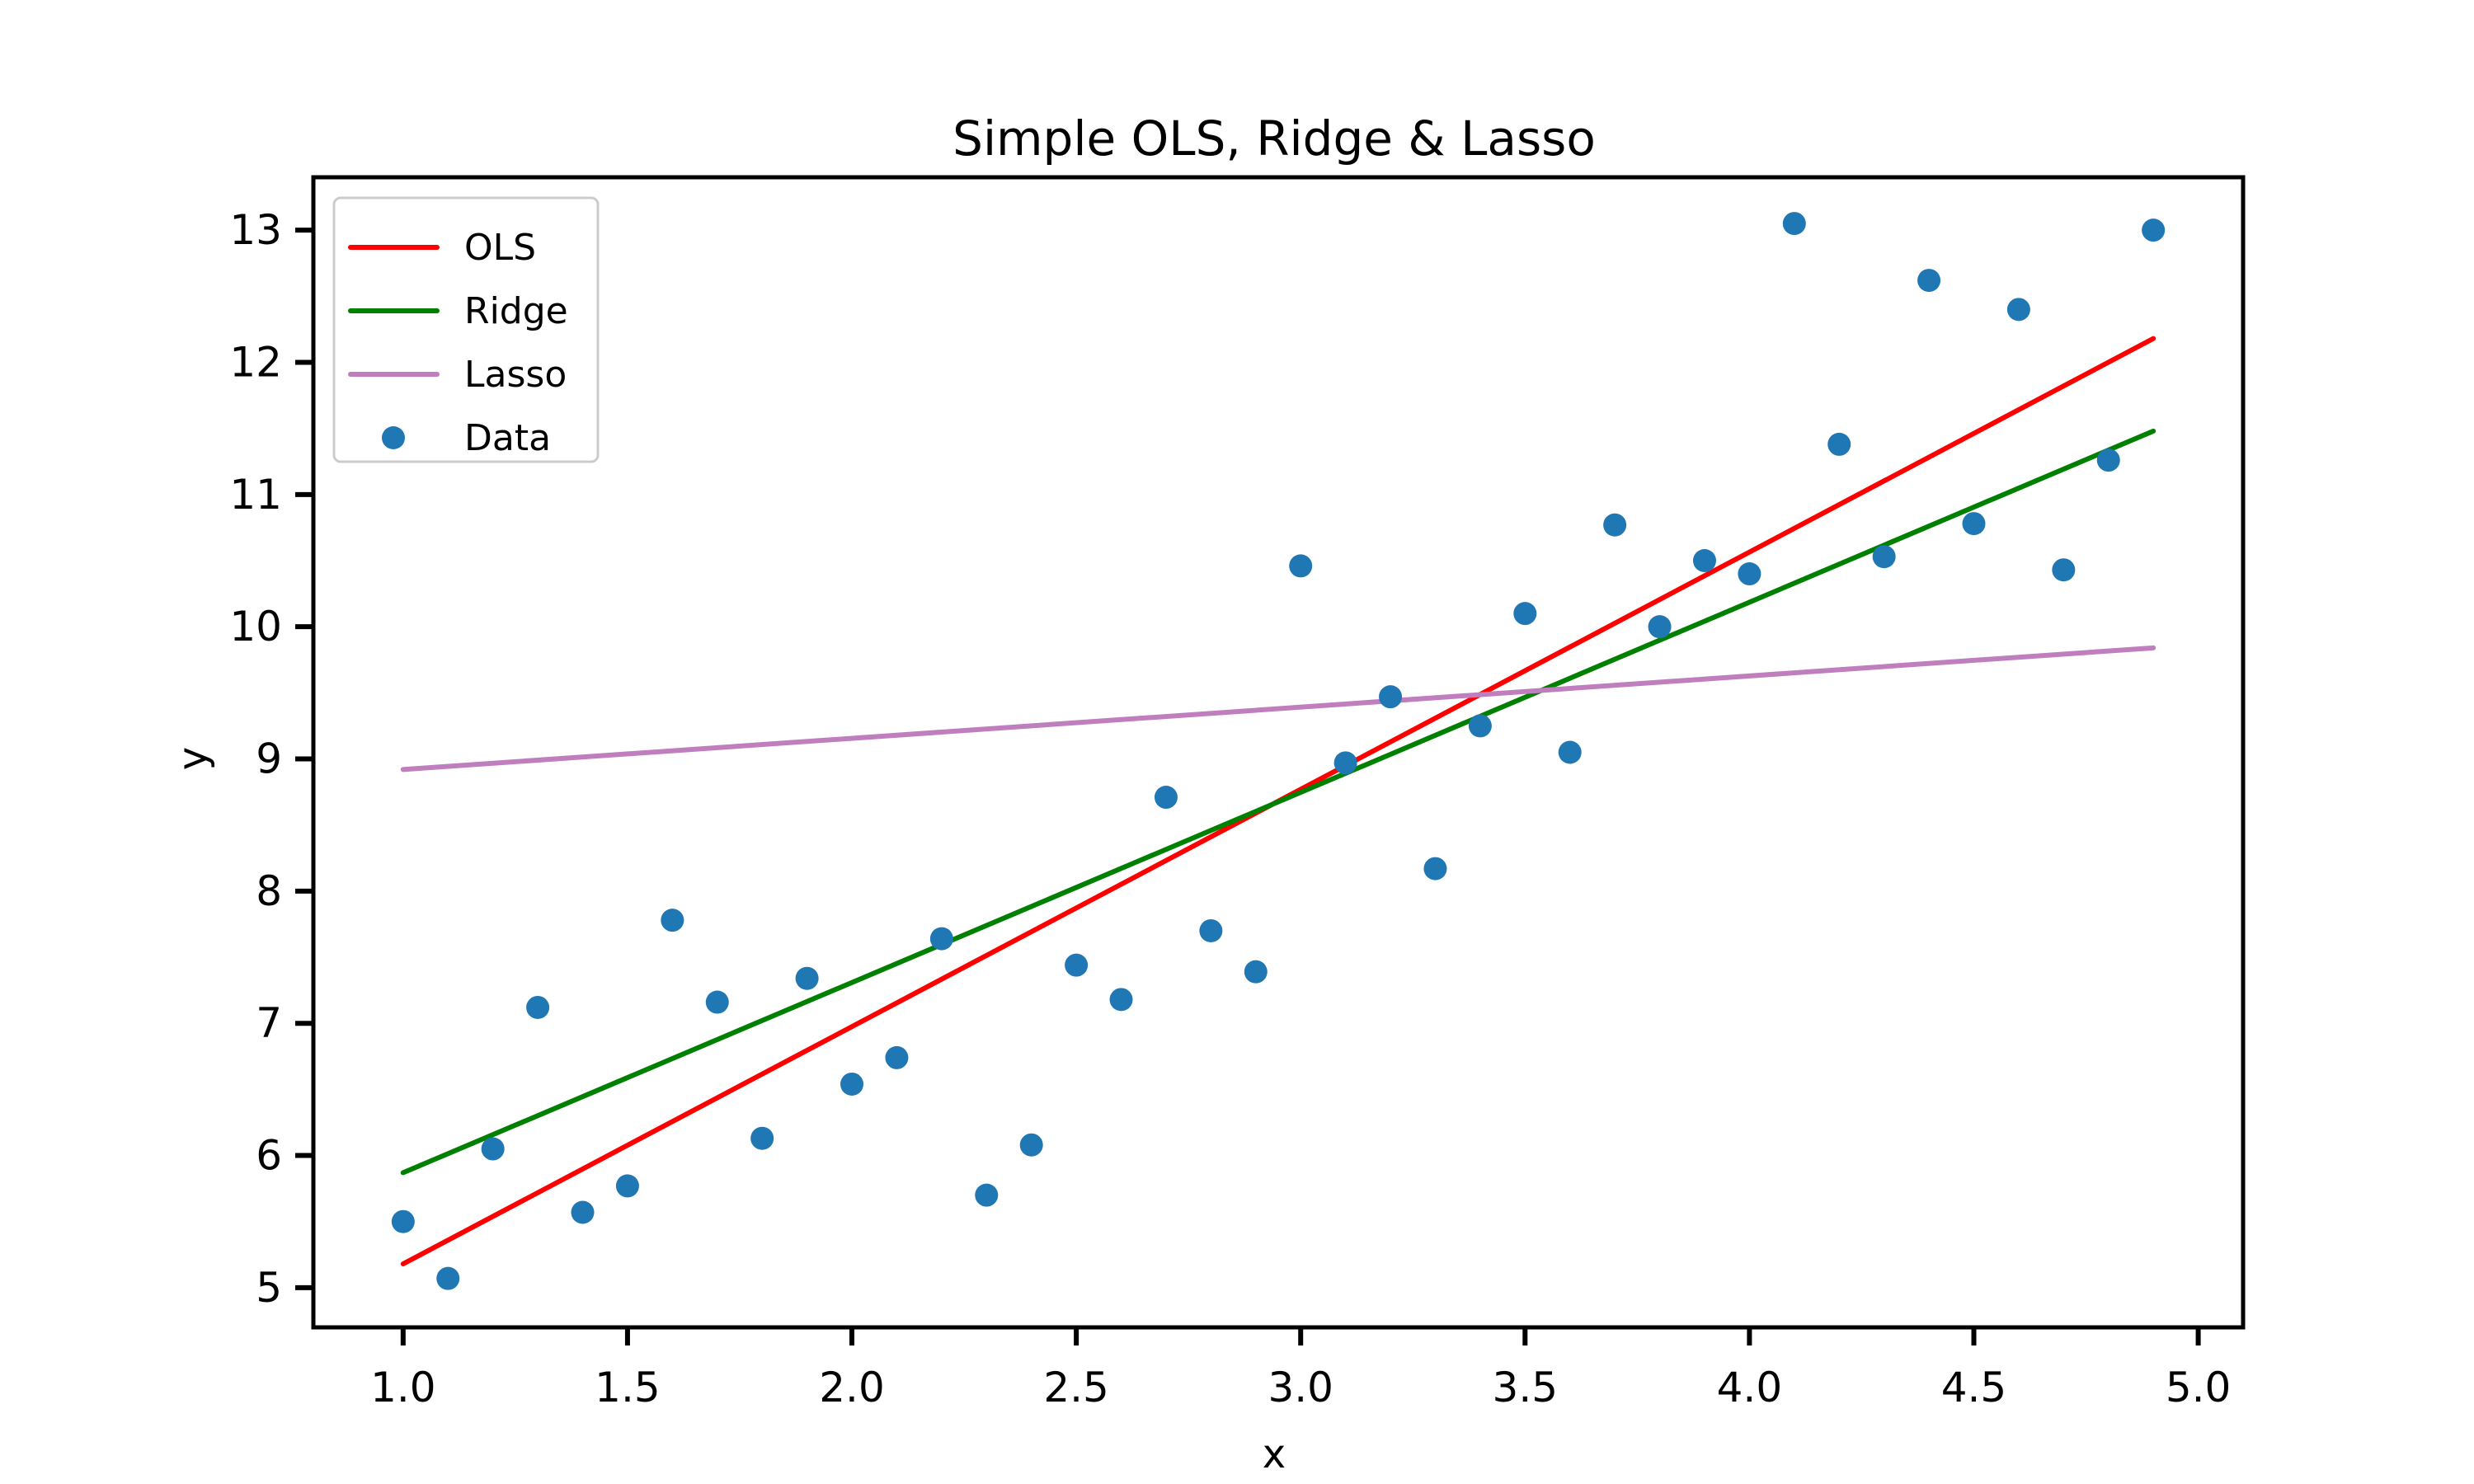 This screenshot has height=1484, width=2474. Describe the element at coordinates (403, 1387) in the screenshot. I see `x-tick-label: 1.0` at that location.